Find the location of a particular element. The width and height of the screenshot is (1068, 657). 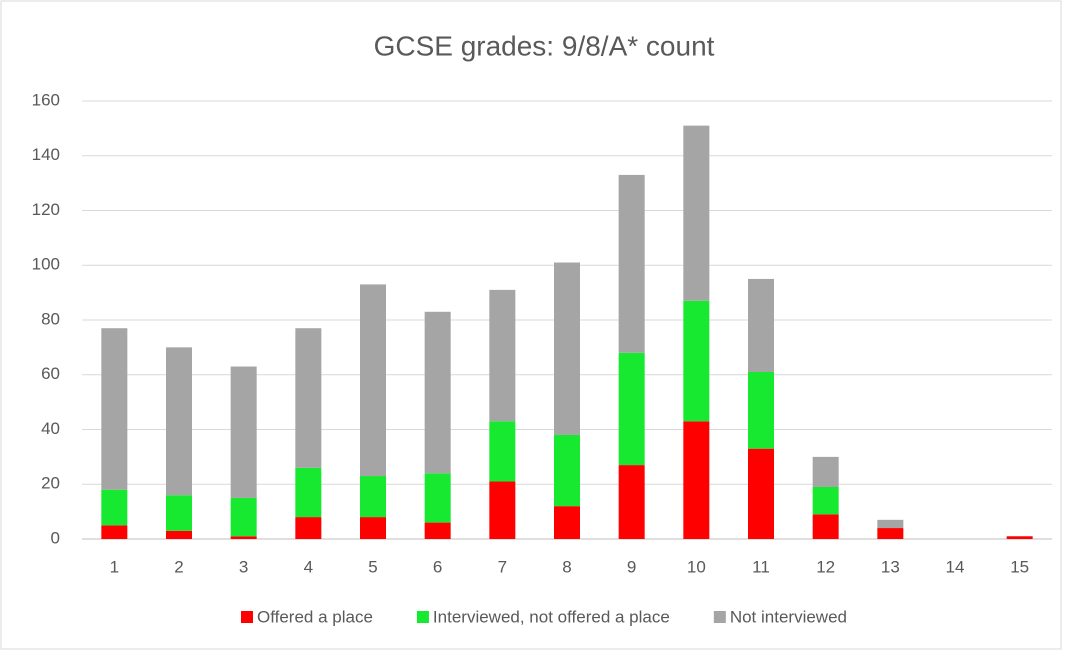

legend-label: Offered a place is located at coordinates (315, 616).